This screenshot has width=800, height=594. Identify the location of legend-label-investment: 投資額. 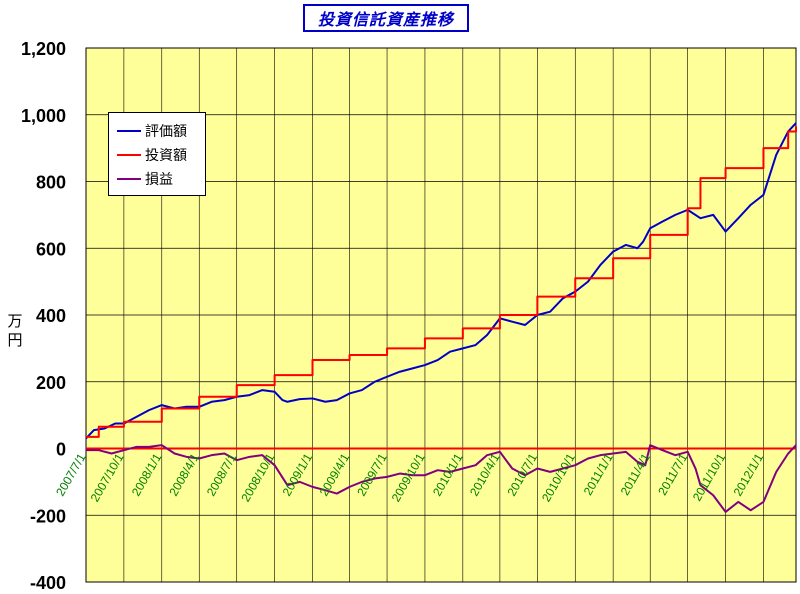
(166, 156).